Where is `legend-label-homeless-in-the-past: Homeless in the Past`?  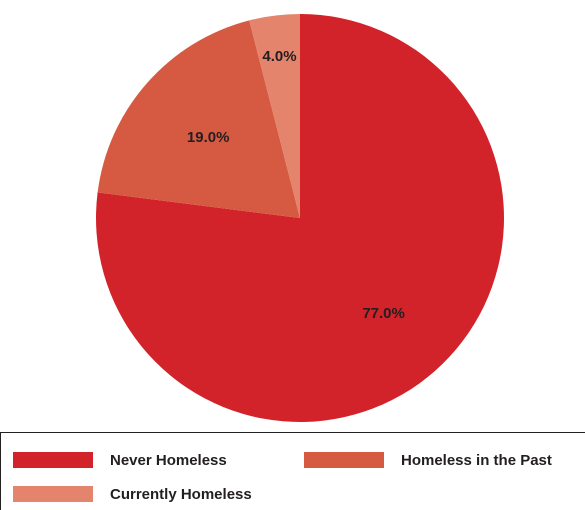 legend-label-homeless-in-the-past: Homeless in the Past is located at coordinates (476, 460).